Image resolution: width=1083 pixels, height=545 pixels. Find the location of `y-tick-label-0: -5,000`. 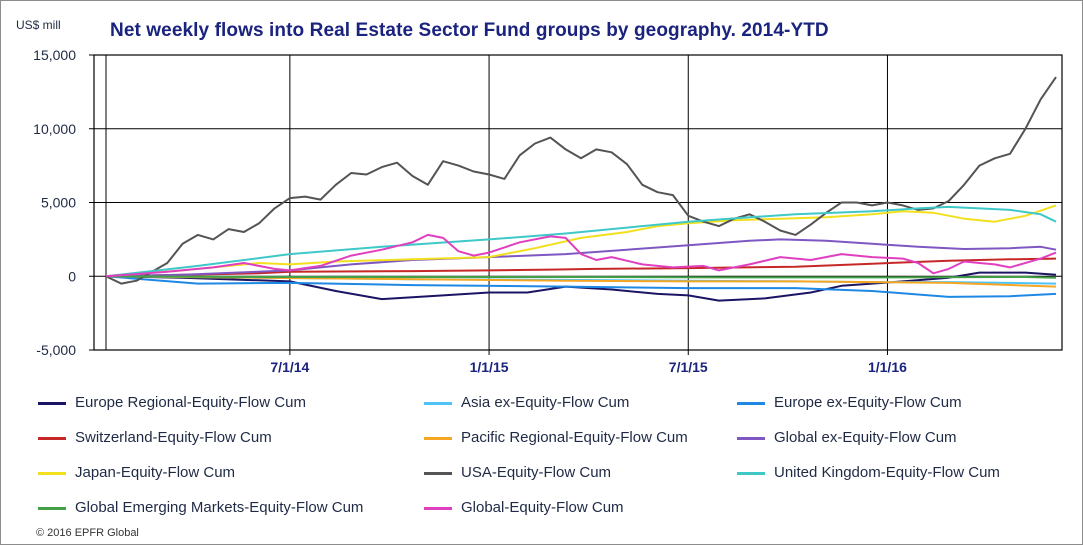

y-tick-label-0: -5,000 is located at coordinates (56, 350).